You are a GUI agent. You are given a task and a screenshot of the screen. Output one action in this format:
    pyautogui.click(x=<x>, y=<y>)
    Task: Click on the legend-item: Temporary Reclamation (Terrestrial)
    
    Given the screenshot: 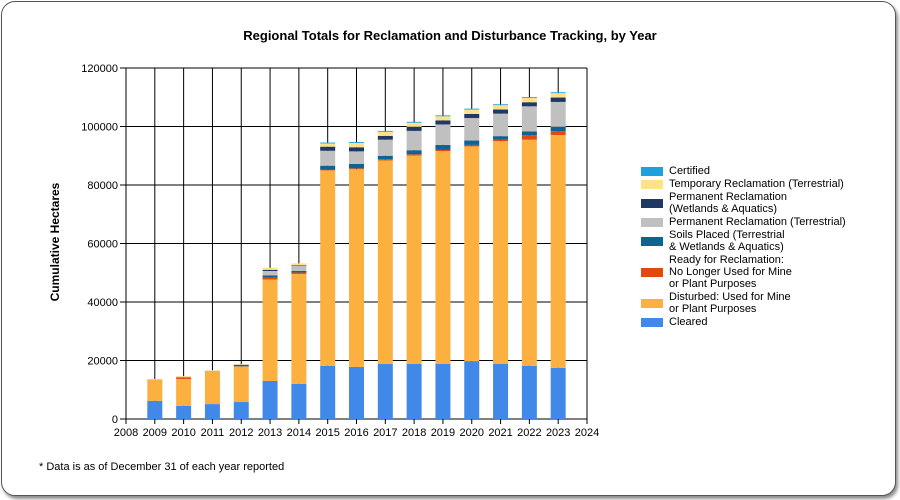 What is the action you would take?
    pyautogui.click(x=756, y=184)
    